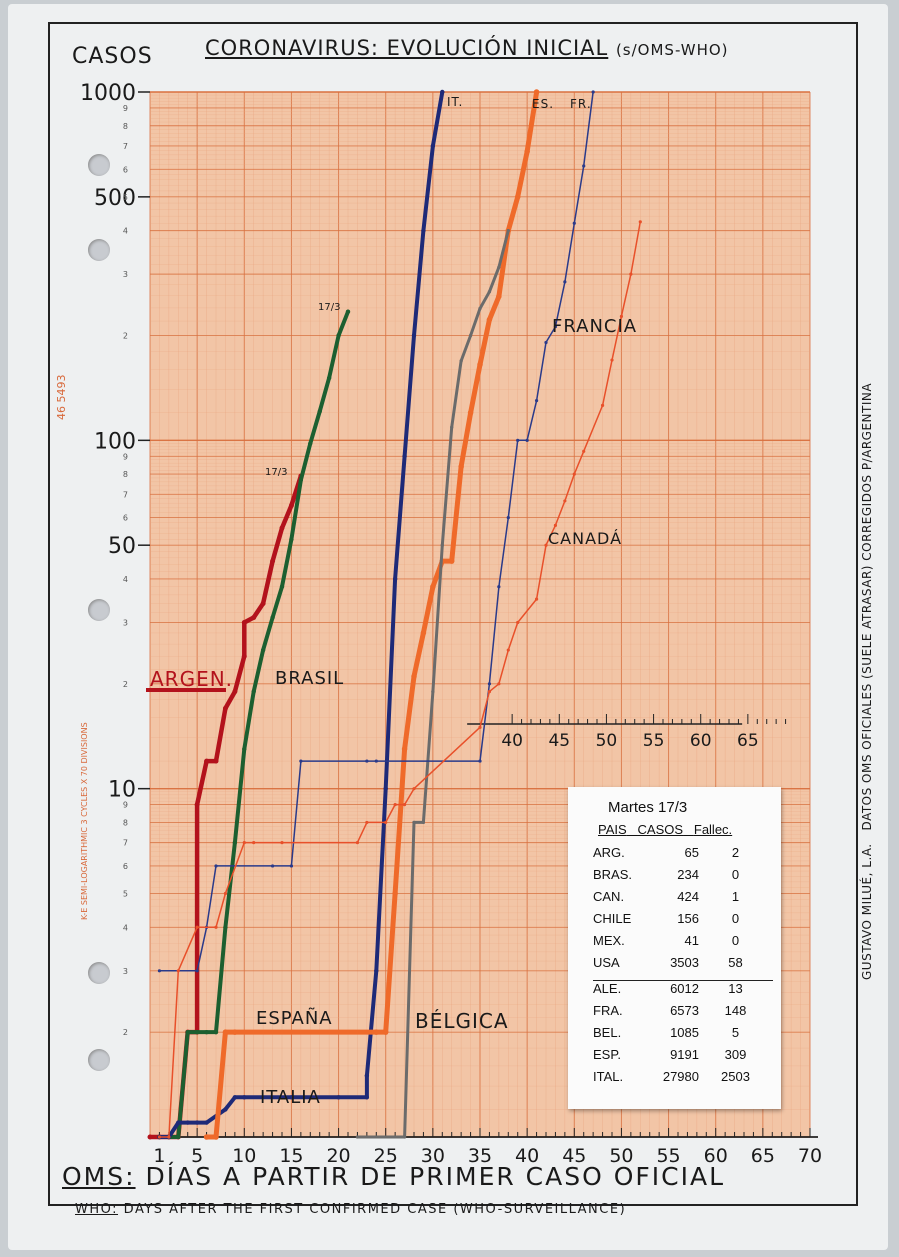 This screenshot has width=899, height=1257. Describe the element at coordinates (99, 165) in the screenshot. I see `punch-hole` at that location.